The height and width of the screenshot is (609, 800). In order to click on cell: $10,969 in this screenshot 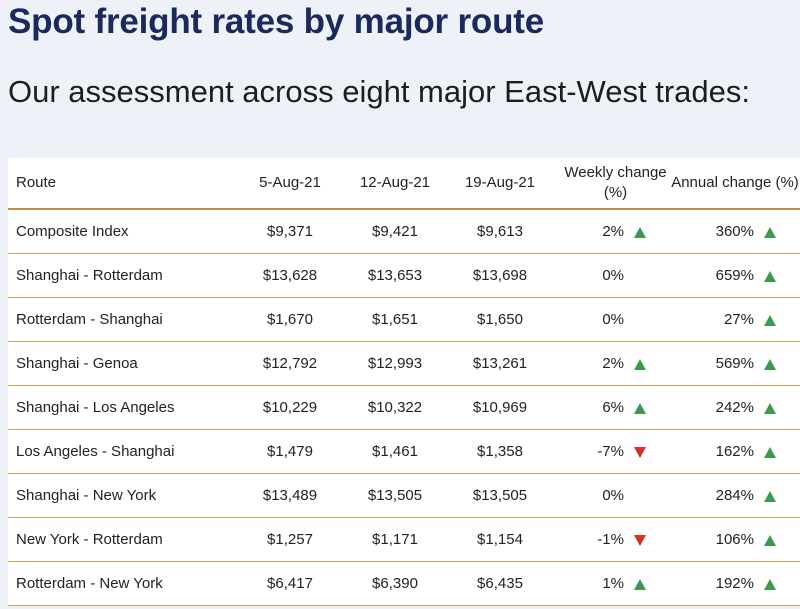, I will do `click(500, 407)`.